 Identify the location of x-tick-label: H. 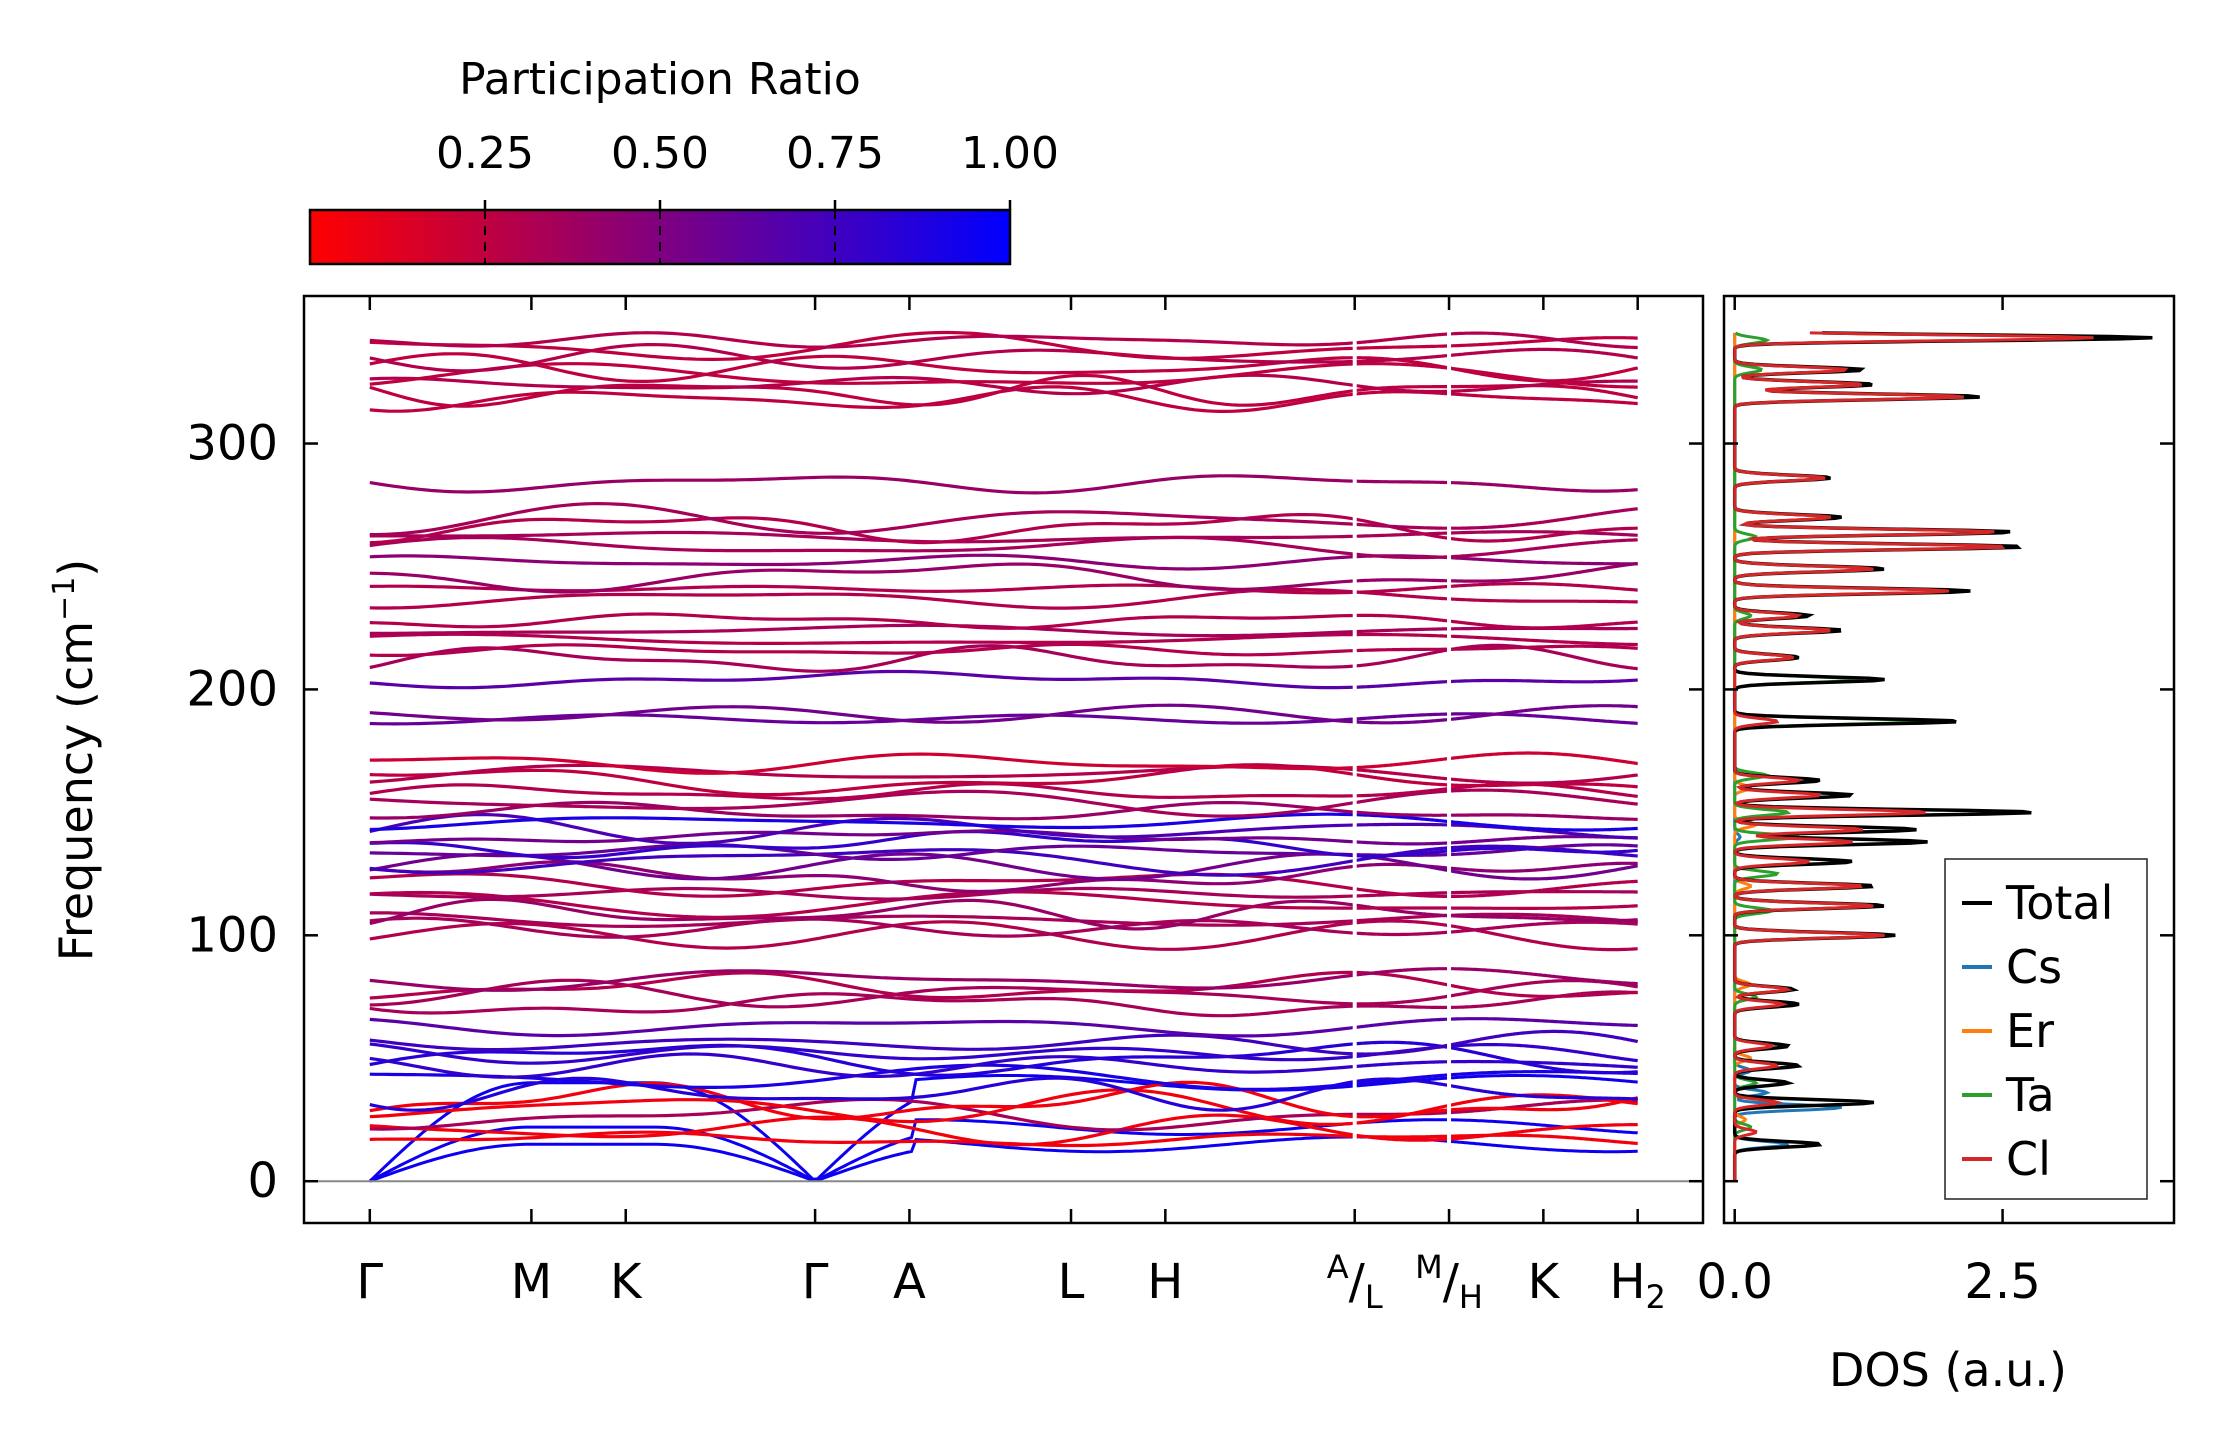
(1165, 1282).